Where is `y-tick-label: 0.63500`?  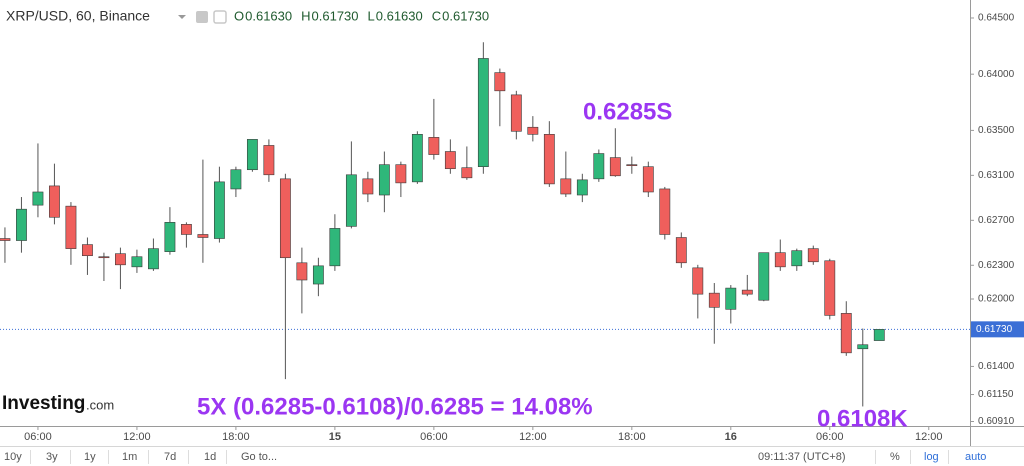 y-tick-label: 0.63500 is located at coordinates (996, 130).